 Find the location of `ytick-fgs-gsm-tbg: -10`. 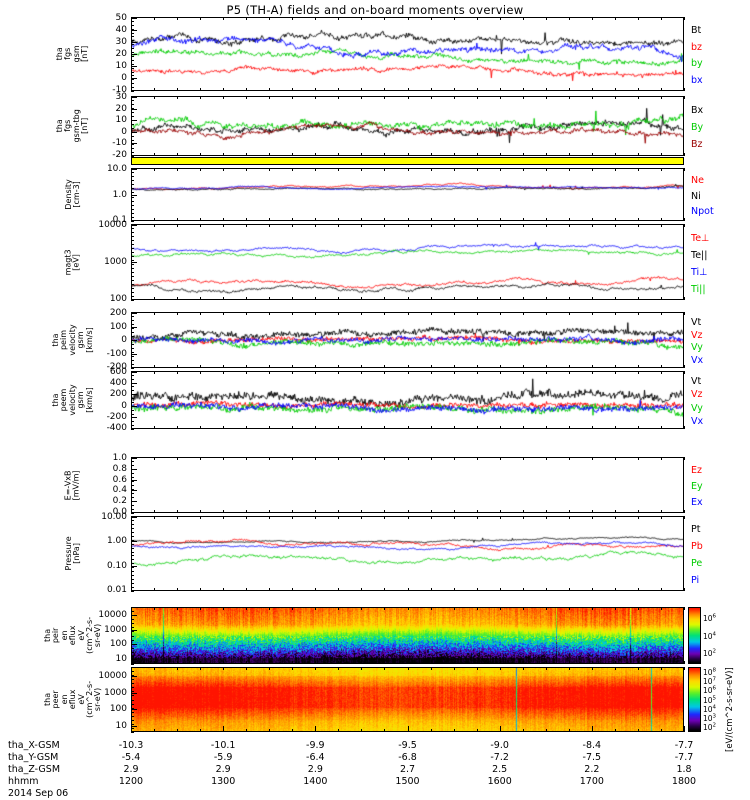

ytick-fgs-gsm-tbg: -10 is located at coordinates (119, 143).